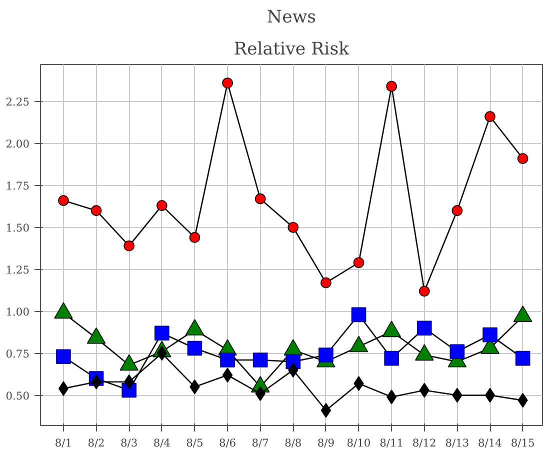  Describe the element at coordinates (490, 443) in the screenshot. I see `x-tick-label: 8/14` at that location.